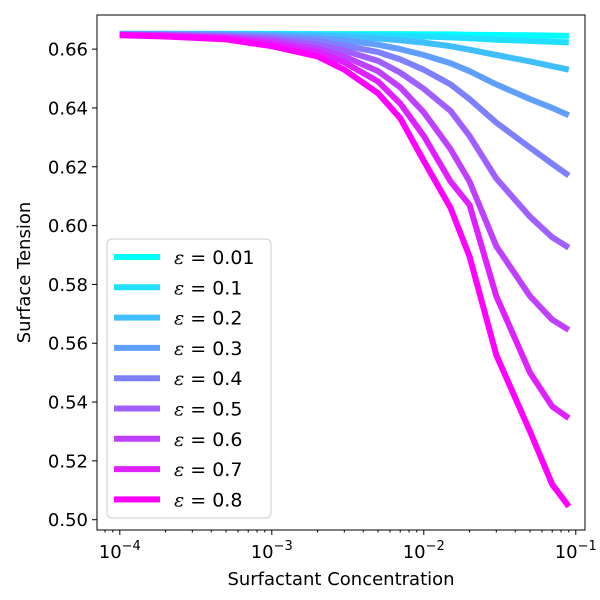 This screenshot has width=600, height=600. What do you see at coordinates (208, 500) in the screenshot?
I see `legend-entry-label: ε = 0.8` at bounding box center [208, 500].